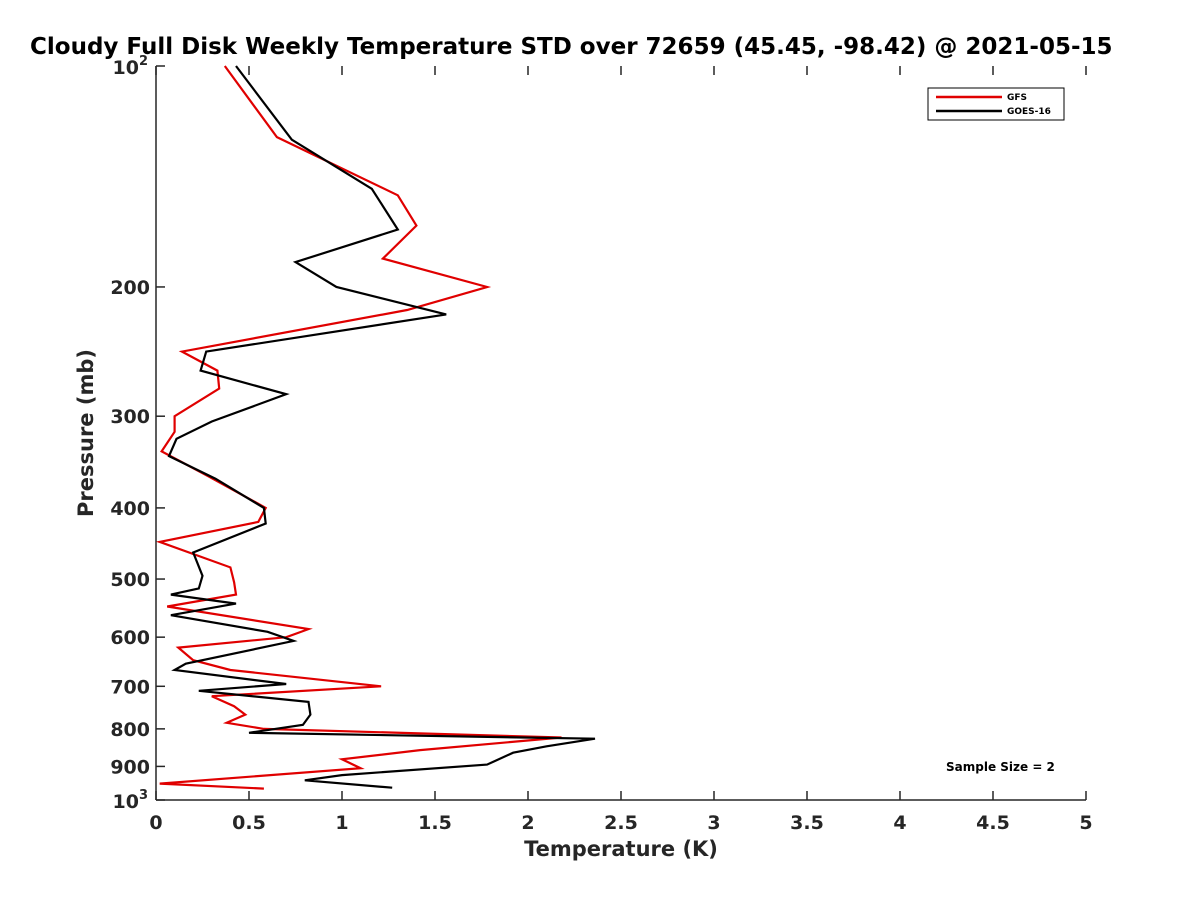 This screenshot has width=1200, height=900. Describe the element at coordinates (130, 687) in the screenshot. I see `y-tick-label: 700` at that location.